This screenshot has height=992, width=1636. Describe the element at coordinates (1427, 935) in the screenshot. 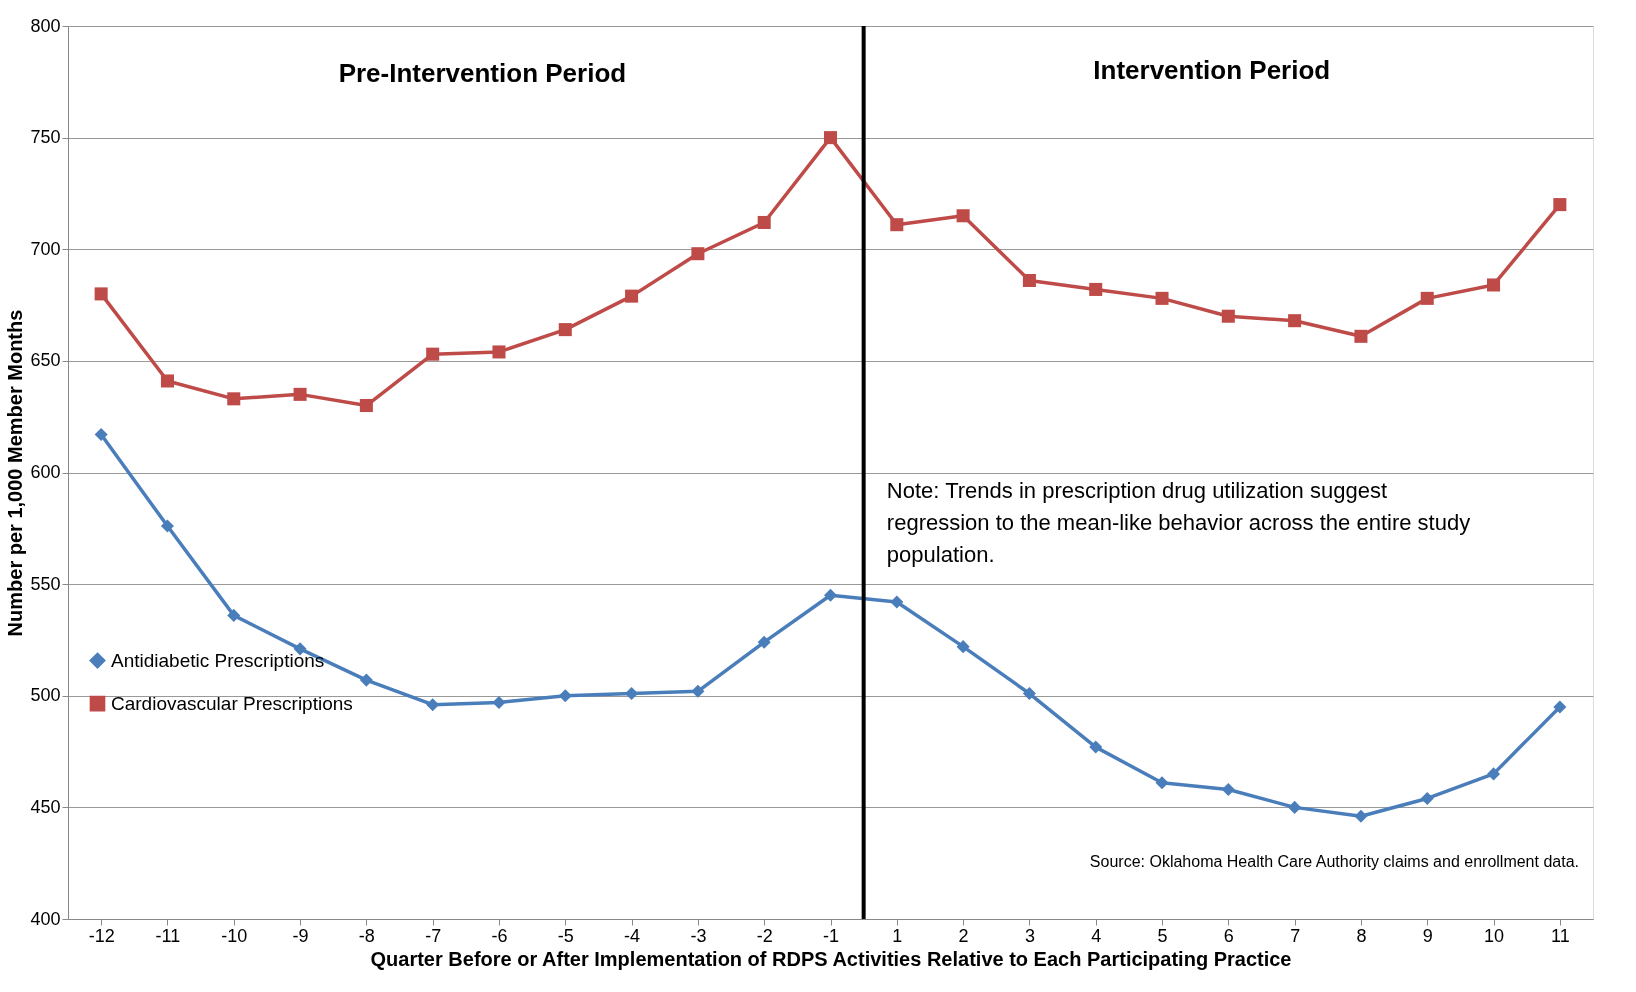

I see `x-tick-label: 9` at that location.